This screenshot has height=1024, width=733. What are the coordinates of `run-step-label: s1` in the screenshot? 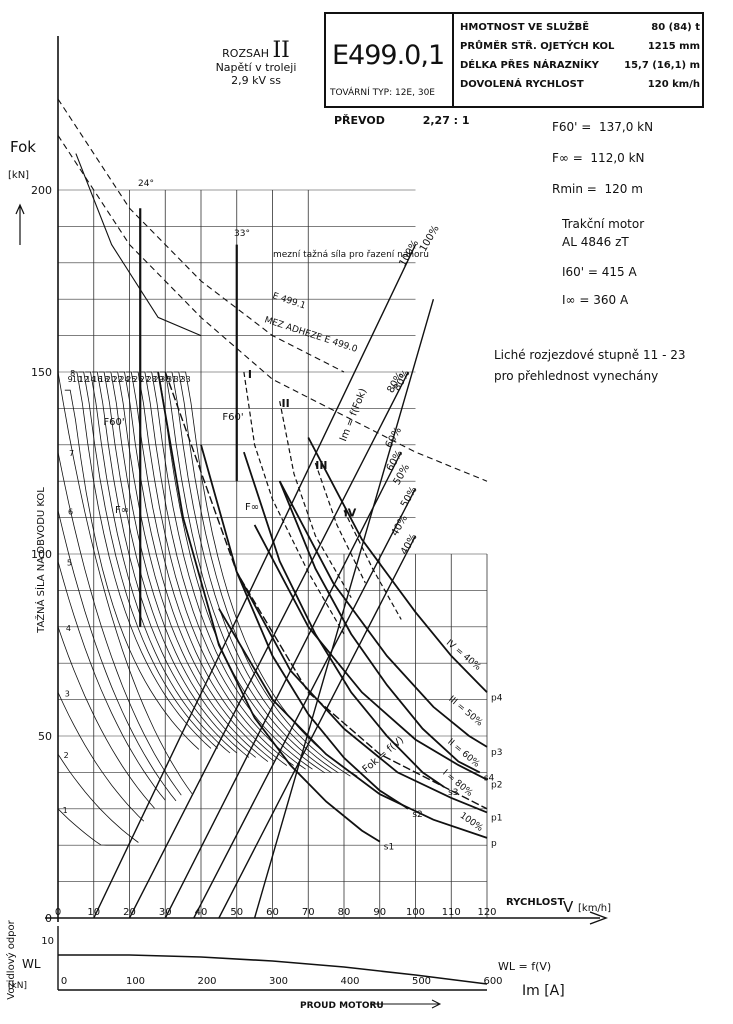 It's located at (389, 848).